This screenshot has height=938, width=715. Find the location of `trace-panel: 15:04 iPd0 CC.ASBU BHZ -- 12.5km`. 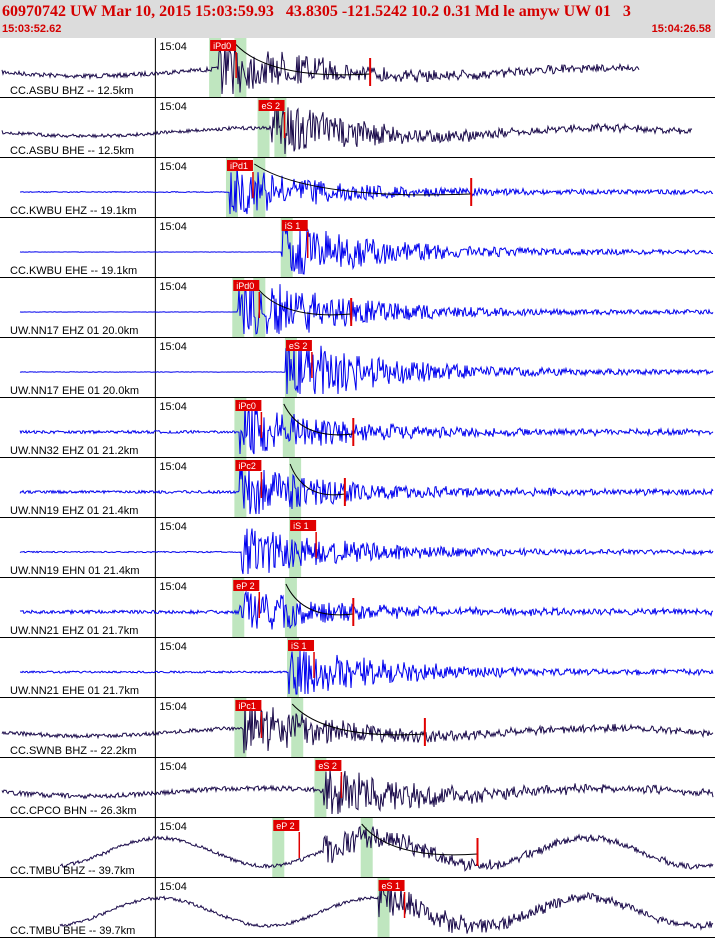

trace-panel: 15:04 iPd0 CC.ASBU BHZ -- 12.5km is located at coordinates (357, 68).